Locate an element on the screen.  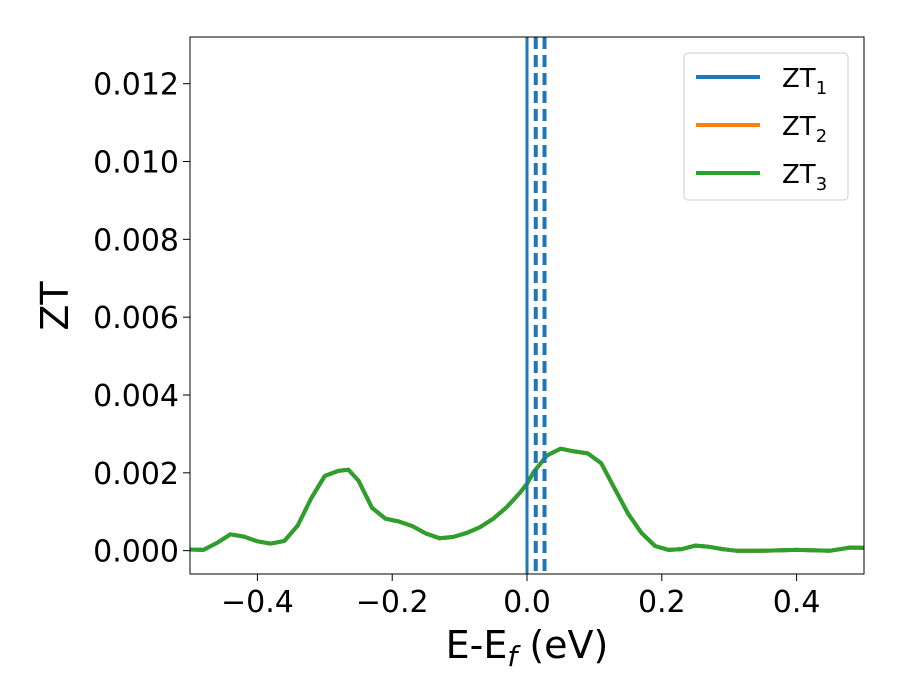
legend-box is located at coordinates (766, 126).